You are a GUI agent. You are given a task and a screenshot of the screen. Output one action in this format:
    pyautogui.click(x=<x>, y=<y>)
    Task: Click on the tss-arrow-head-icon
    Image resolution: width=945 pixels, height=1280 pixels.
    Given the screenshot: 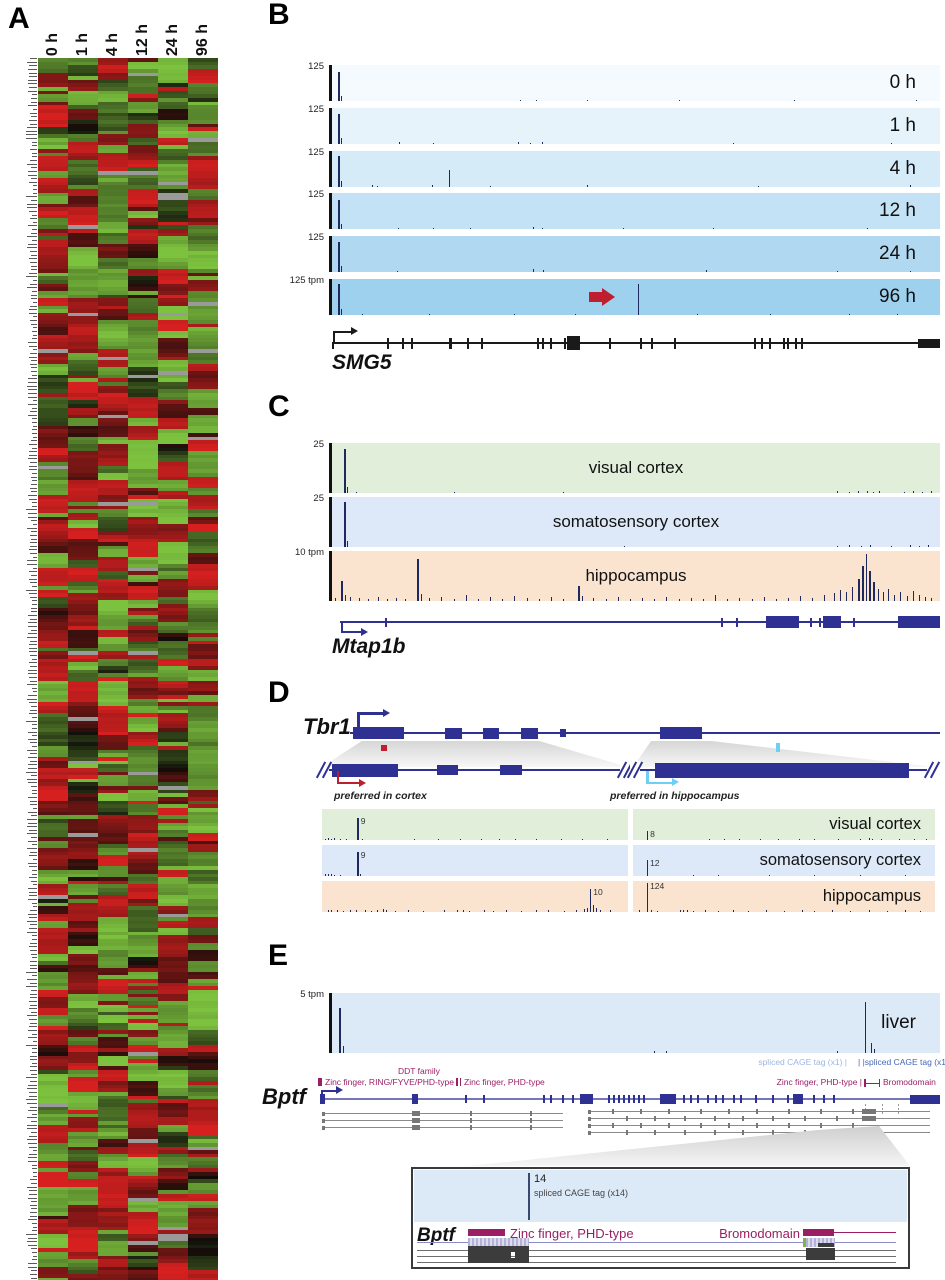 What is the action you would take?
    pyautogui.click(x=364, y=631)
    